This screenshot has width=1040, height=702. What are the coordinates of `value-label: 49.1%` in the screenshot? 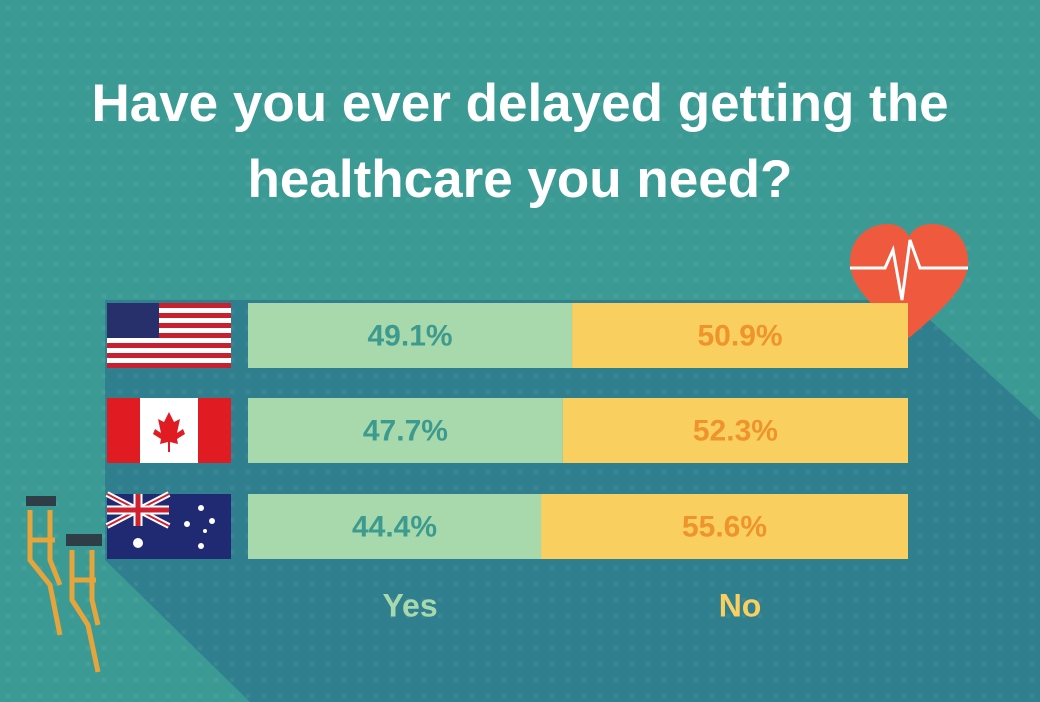 It's located at (409, 335).